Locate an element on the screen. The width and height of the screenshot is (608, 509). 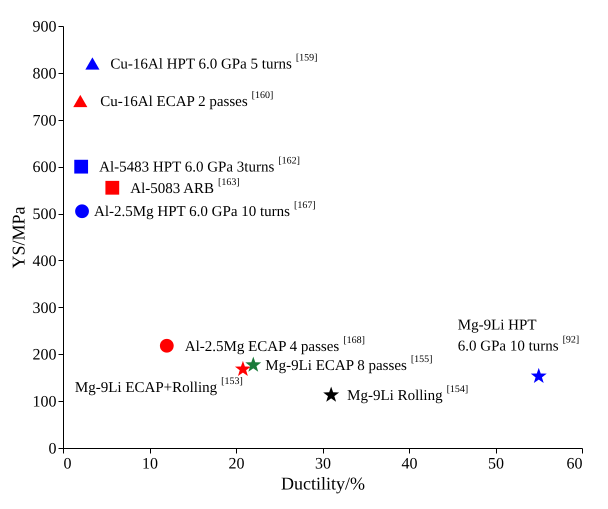
series-label: Al-2.5Mg ECAP 4 passes [168] is located at coordinates (274, 344).